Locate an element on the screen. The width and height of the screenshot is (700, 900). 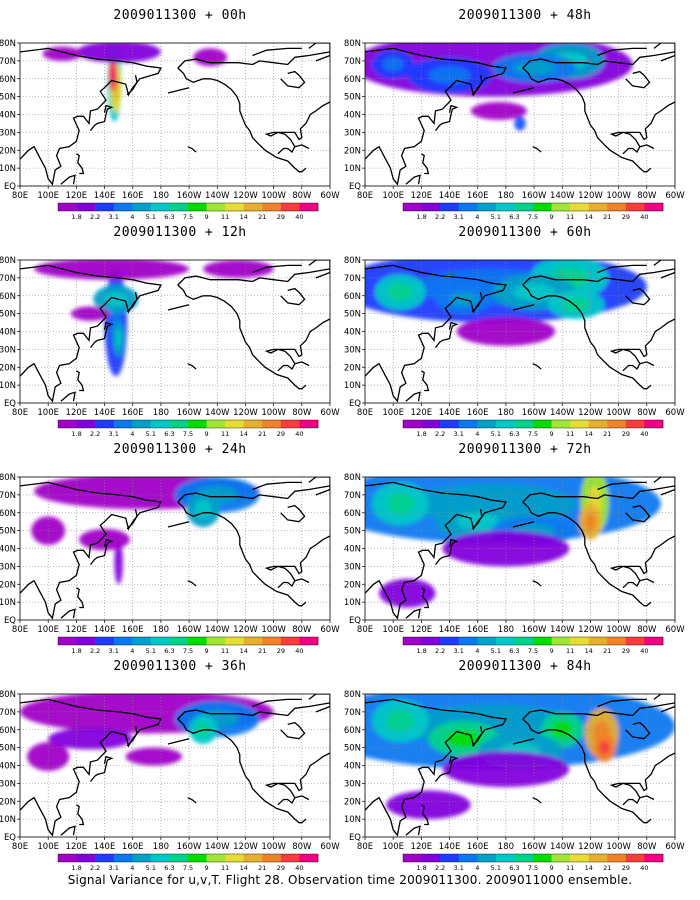
x-tick-label: 120W is located at coordinates (590, 196).